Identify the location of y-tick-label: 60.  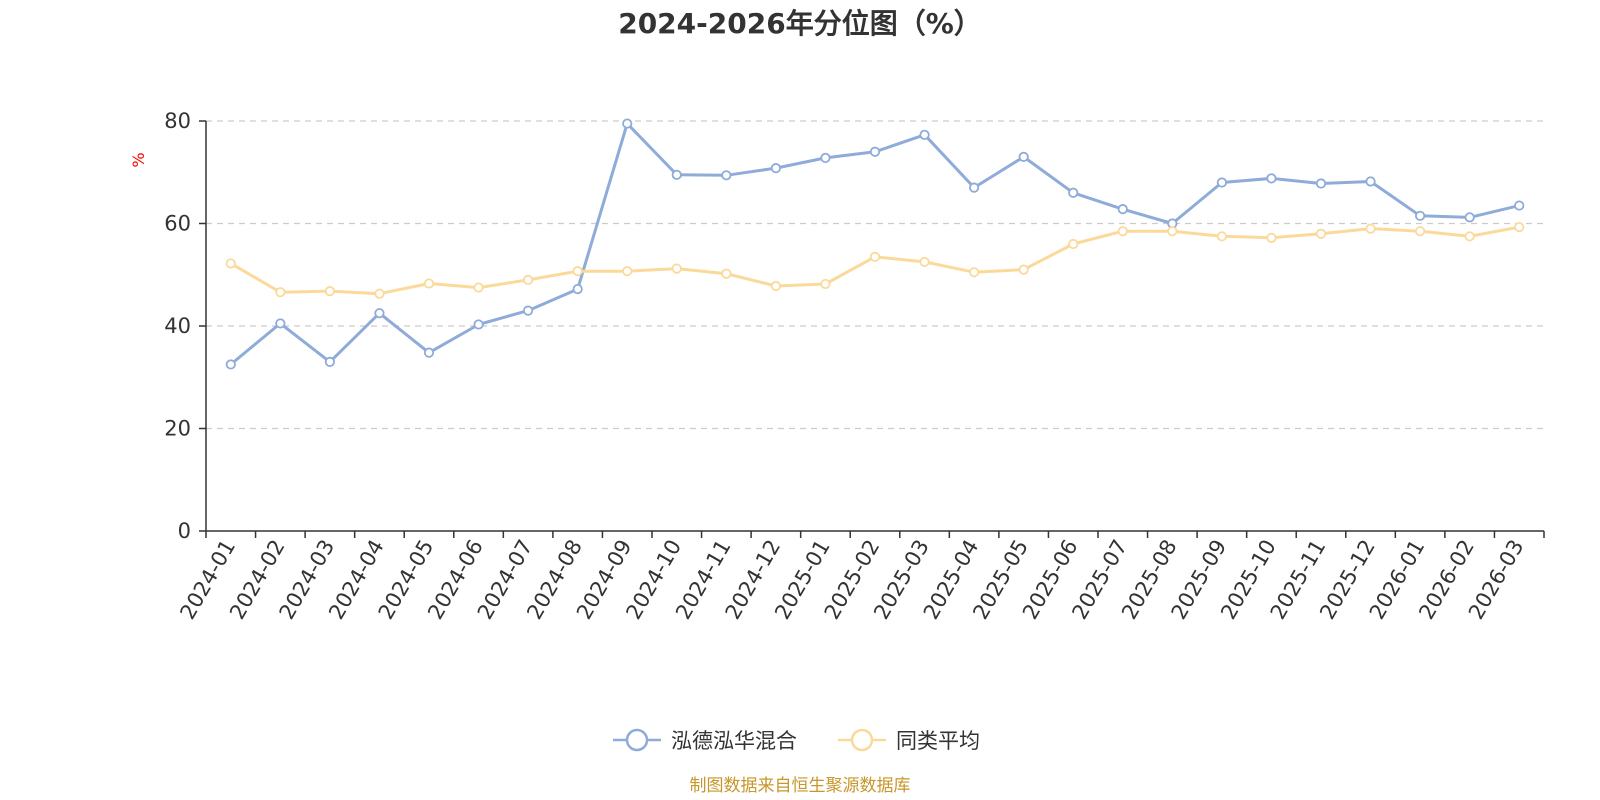
(177, 224).